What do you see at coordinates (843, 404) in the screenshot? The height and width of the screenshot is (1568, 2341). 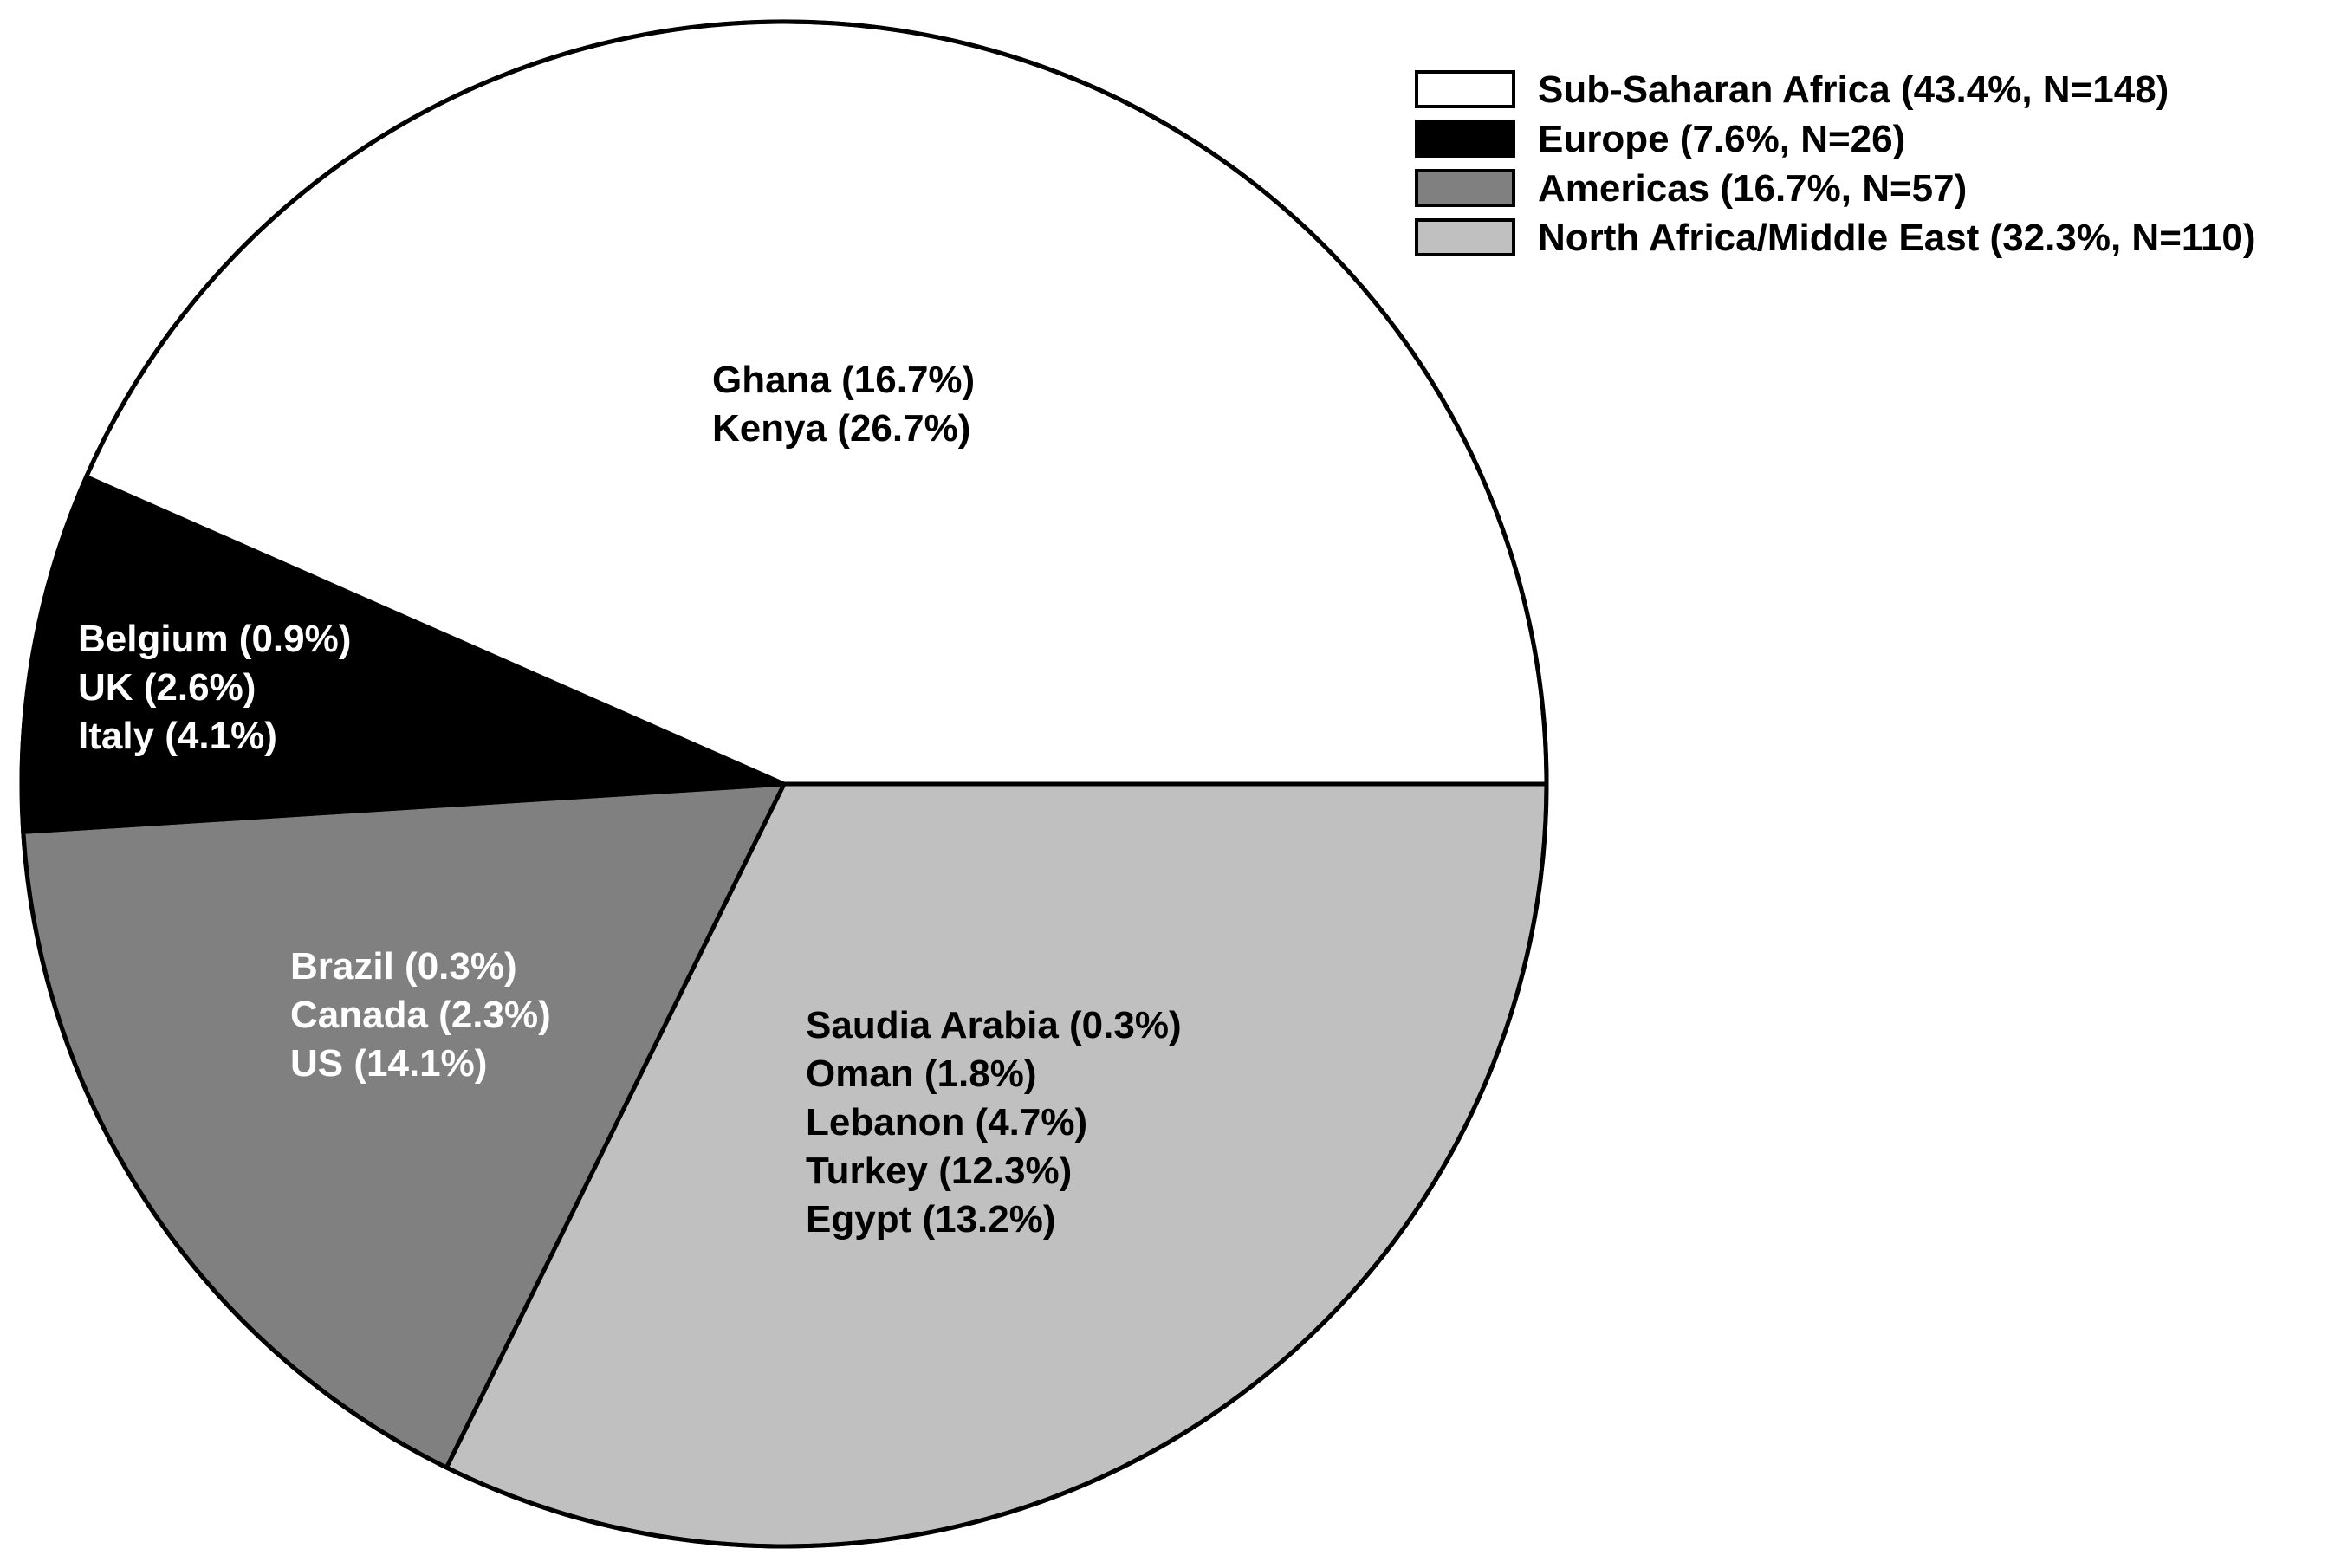 I see `slice-label-sub-saharan-africa: Ghana (16.7%) Kenya (26.7%)` at bounding box center [843, 404].